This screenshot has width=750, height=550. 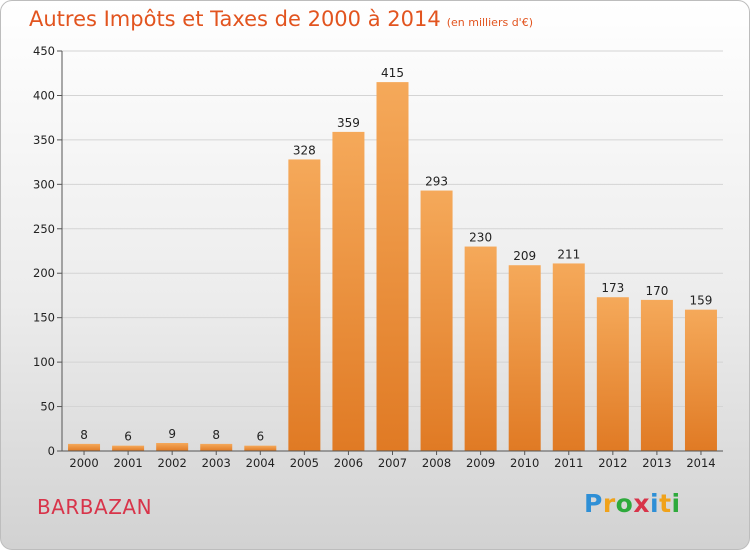 What do you see at coordinates (235, 19) in the screenshot?
I see `chart-title: Autres Impôts et Taxes de 2000 à 2014` at bounding box center [235, 19].